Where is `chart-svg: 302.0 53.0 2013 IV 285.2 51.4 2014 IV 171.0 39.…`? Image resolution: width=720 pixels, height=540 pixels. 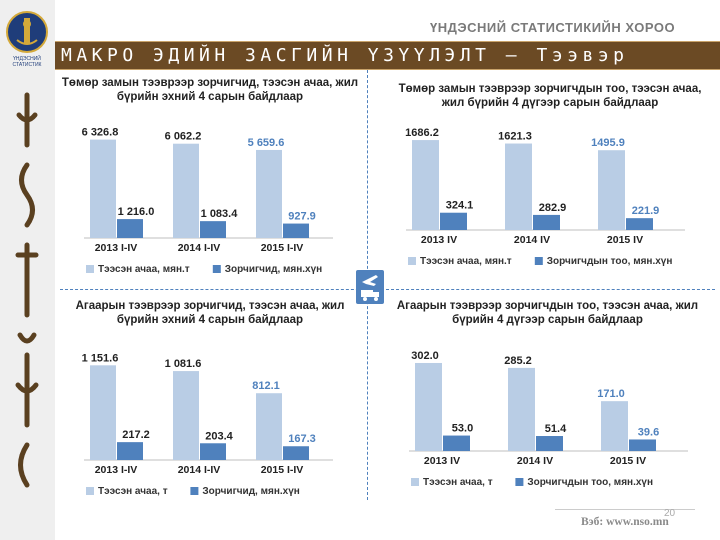 chart-svg: 302.0 53.0 2013 IV 285.2 51.4 2014 IV 171.0 39.… is located at coordinates (548, 419).